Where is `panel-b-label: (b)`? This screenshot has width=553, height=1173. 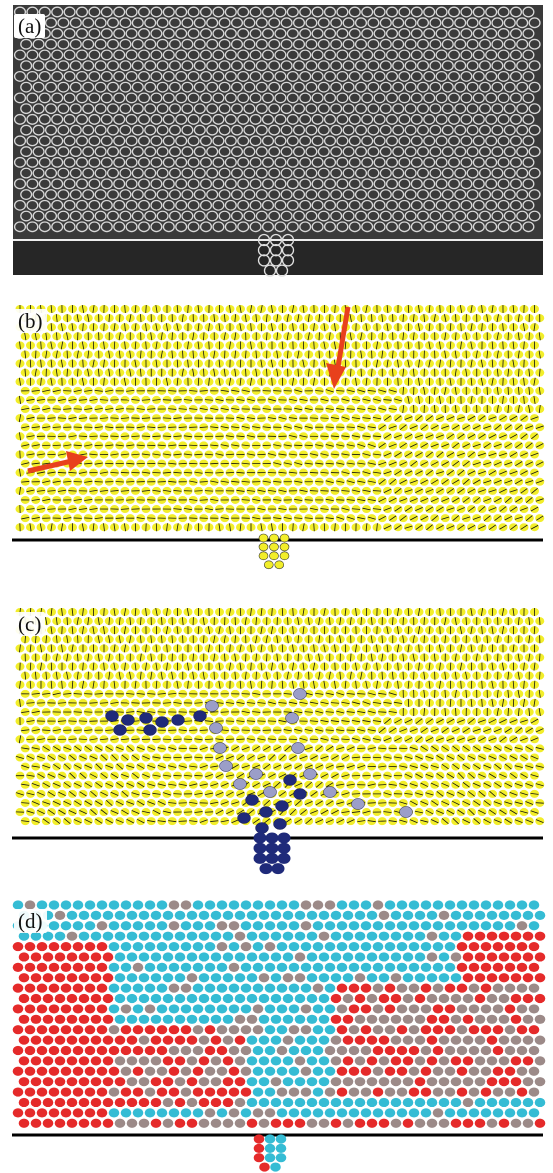 panel-b-label: (b) is located at coordinates (30, 321).